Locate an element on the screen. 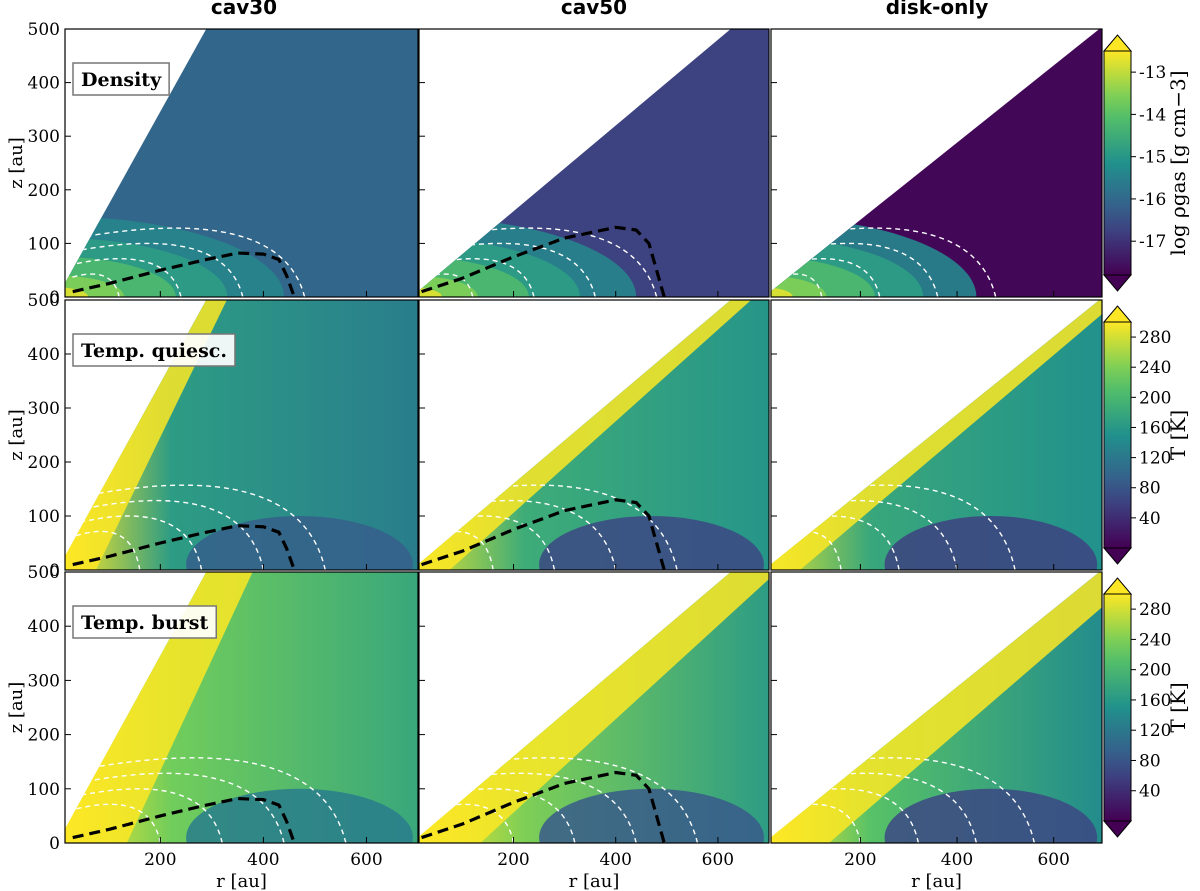  colorbar-tick-label: 120 is located at coordinates (1155, 731).